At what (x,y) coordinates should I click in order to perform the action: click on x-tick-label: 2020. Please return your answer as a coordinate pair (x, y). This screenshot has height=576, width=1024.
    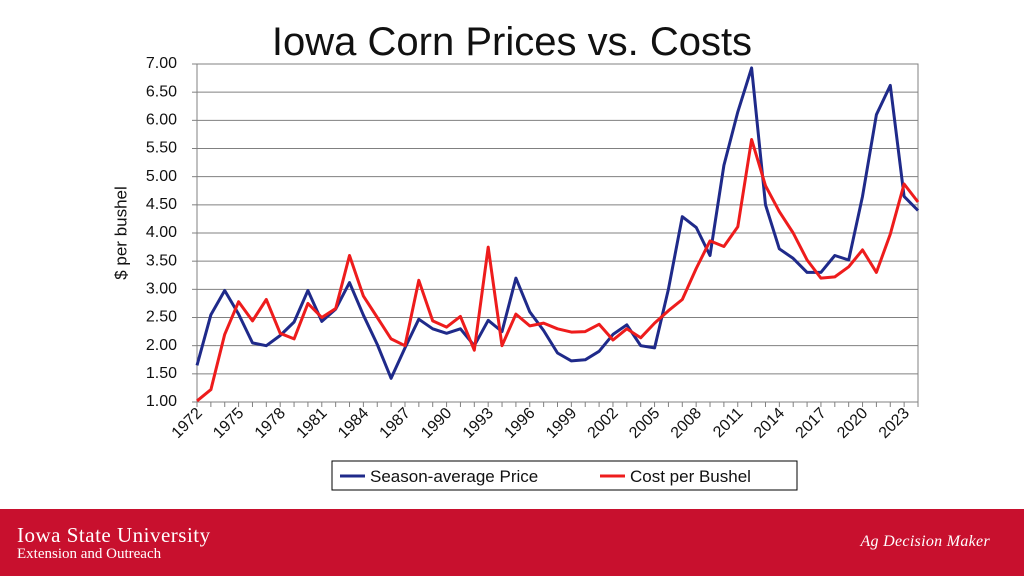
    Looking at the image, I should click on (852, 423).